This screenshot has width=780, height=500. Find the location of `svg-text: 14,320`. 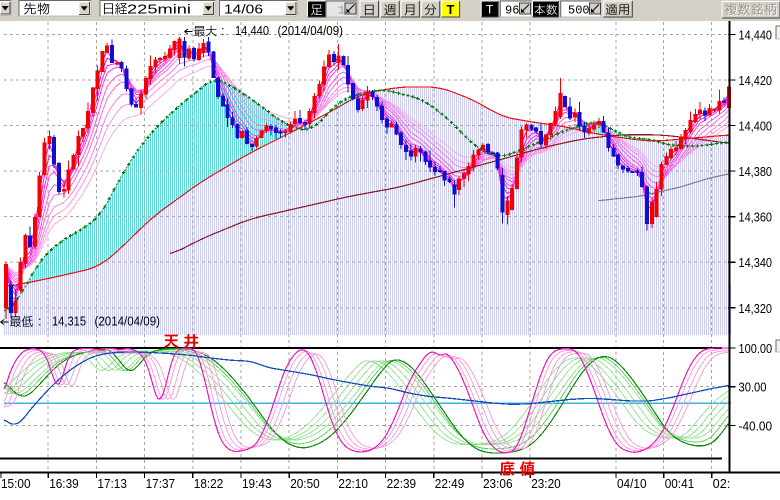

svg-text: 14,320 is located at coordinates (756, 309).